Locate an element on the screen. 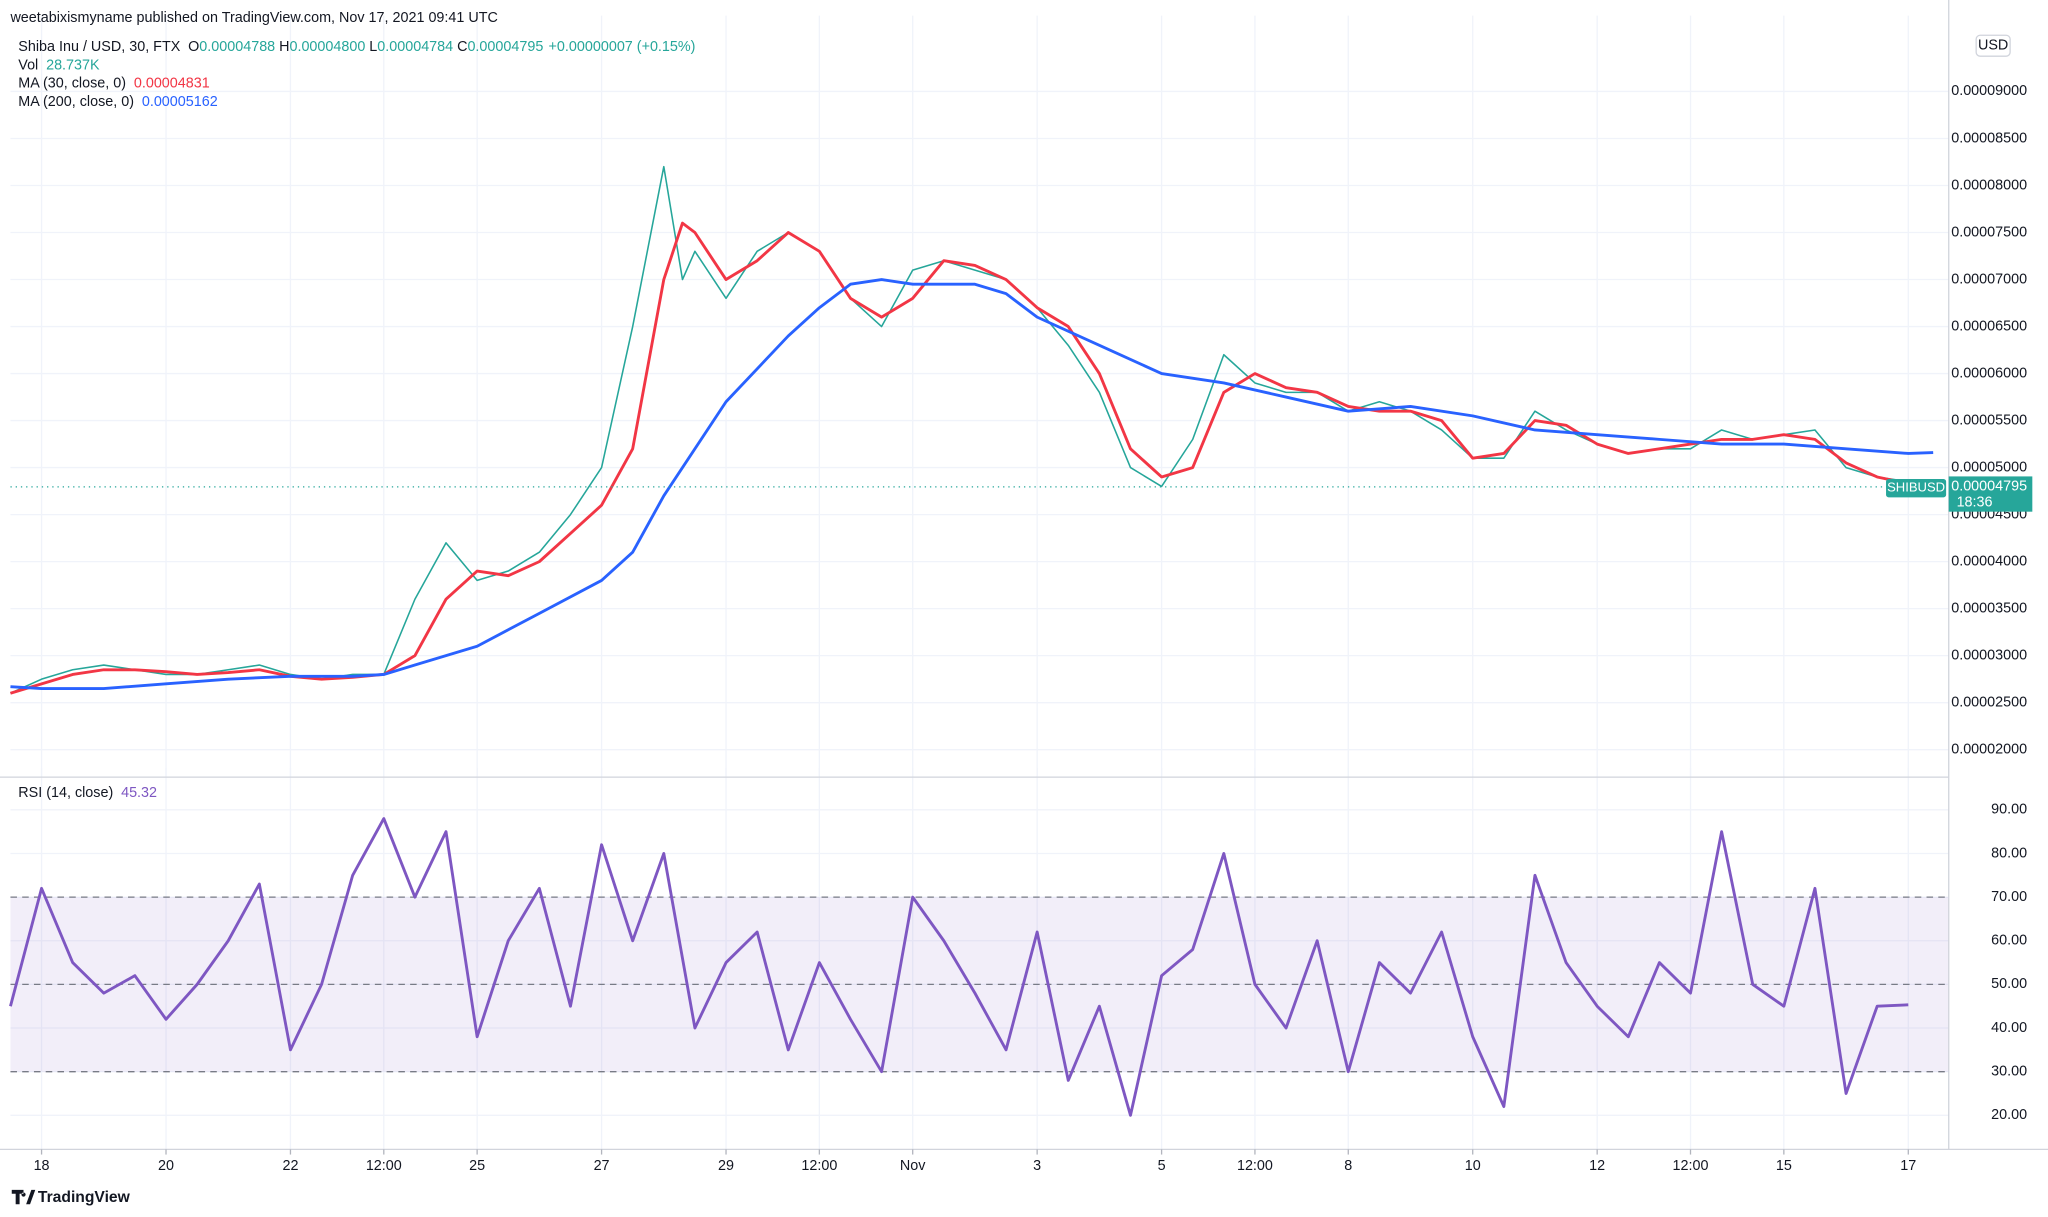  ma-value: 0.00005162 is located at coordinates (180, 102).